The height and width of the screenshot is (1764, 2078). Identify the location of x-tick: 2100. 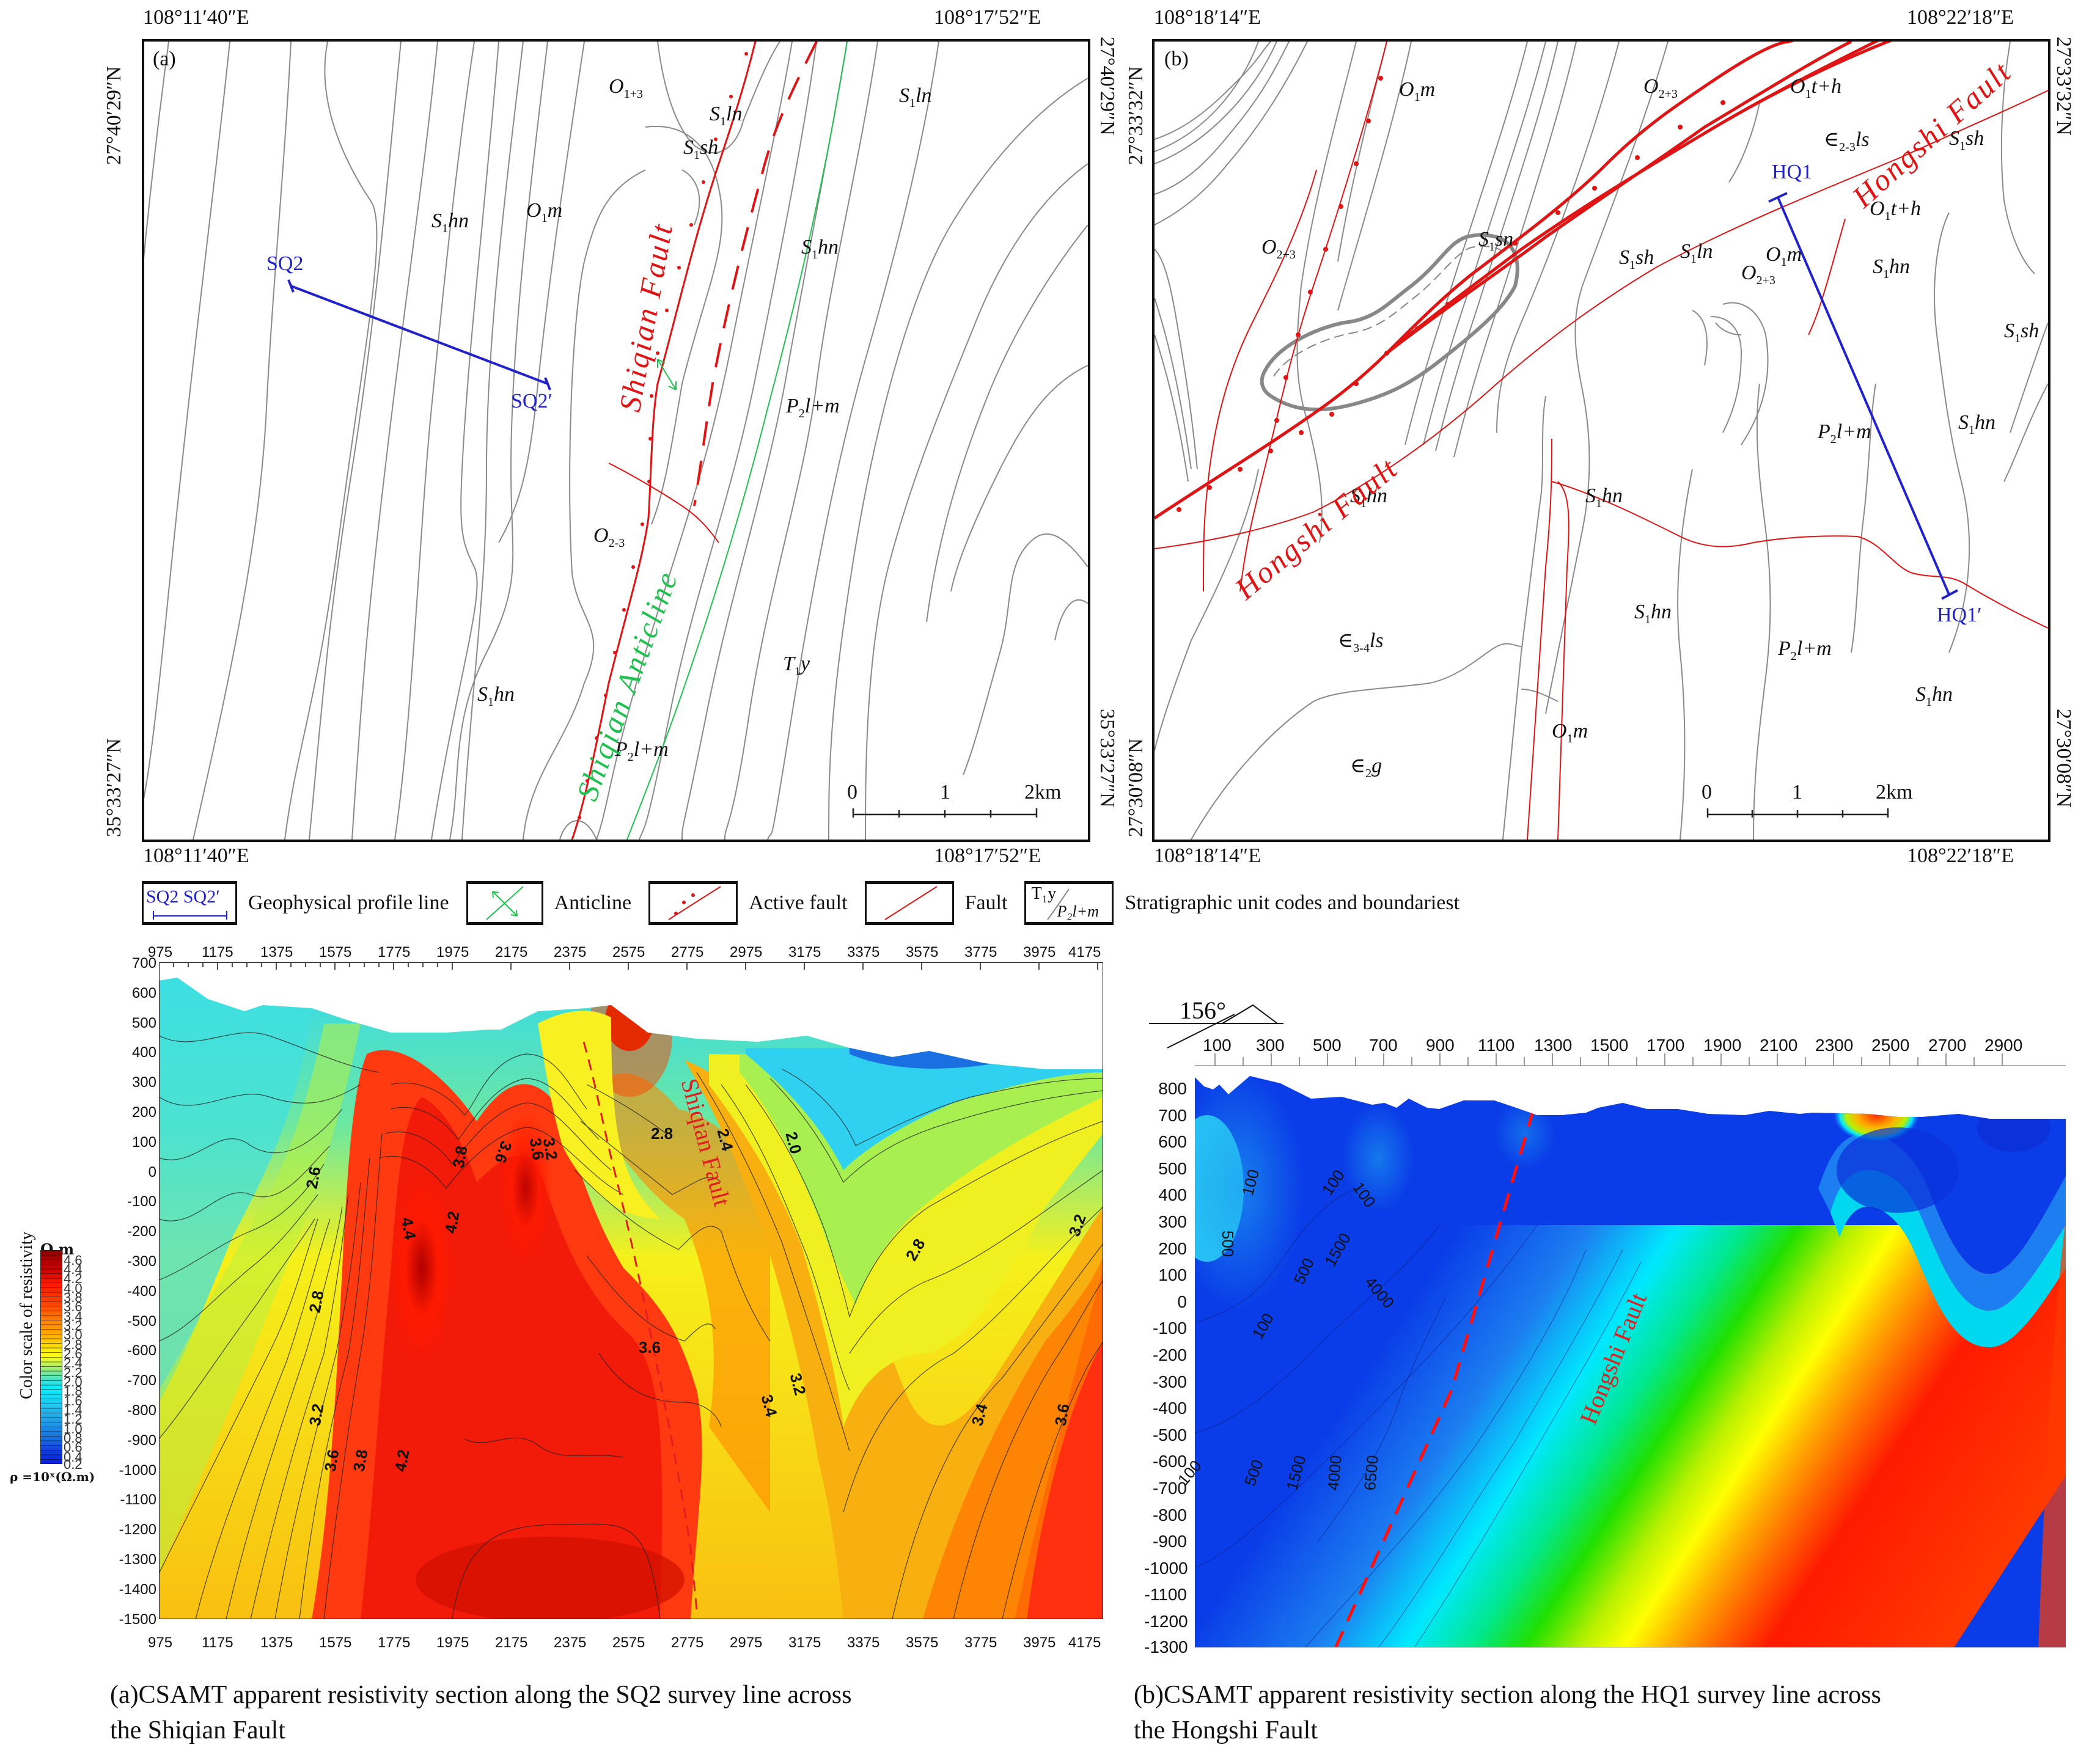
(1779, 1045).